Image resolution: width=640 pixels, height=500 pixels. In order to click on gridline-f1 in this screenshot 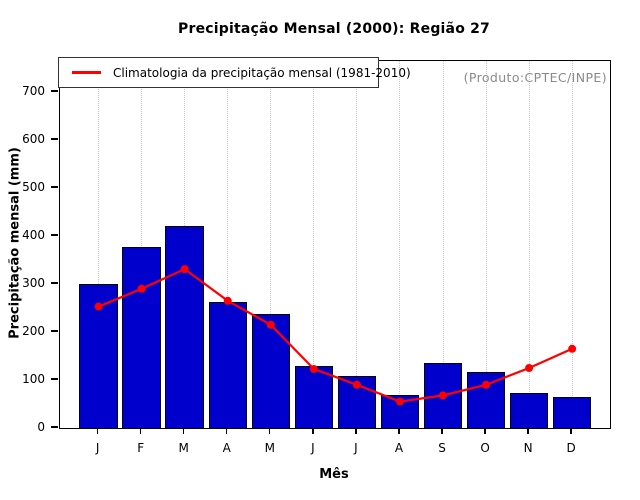, I will do `click(142, 244)`.